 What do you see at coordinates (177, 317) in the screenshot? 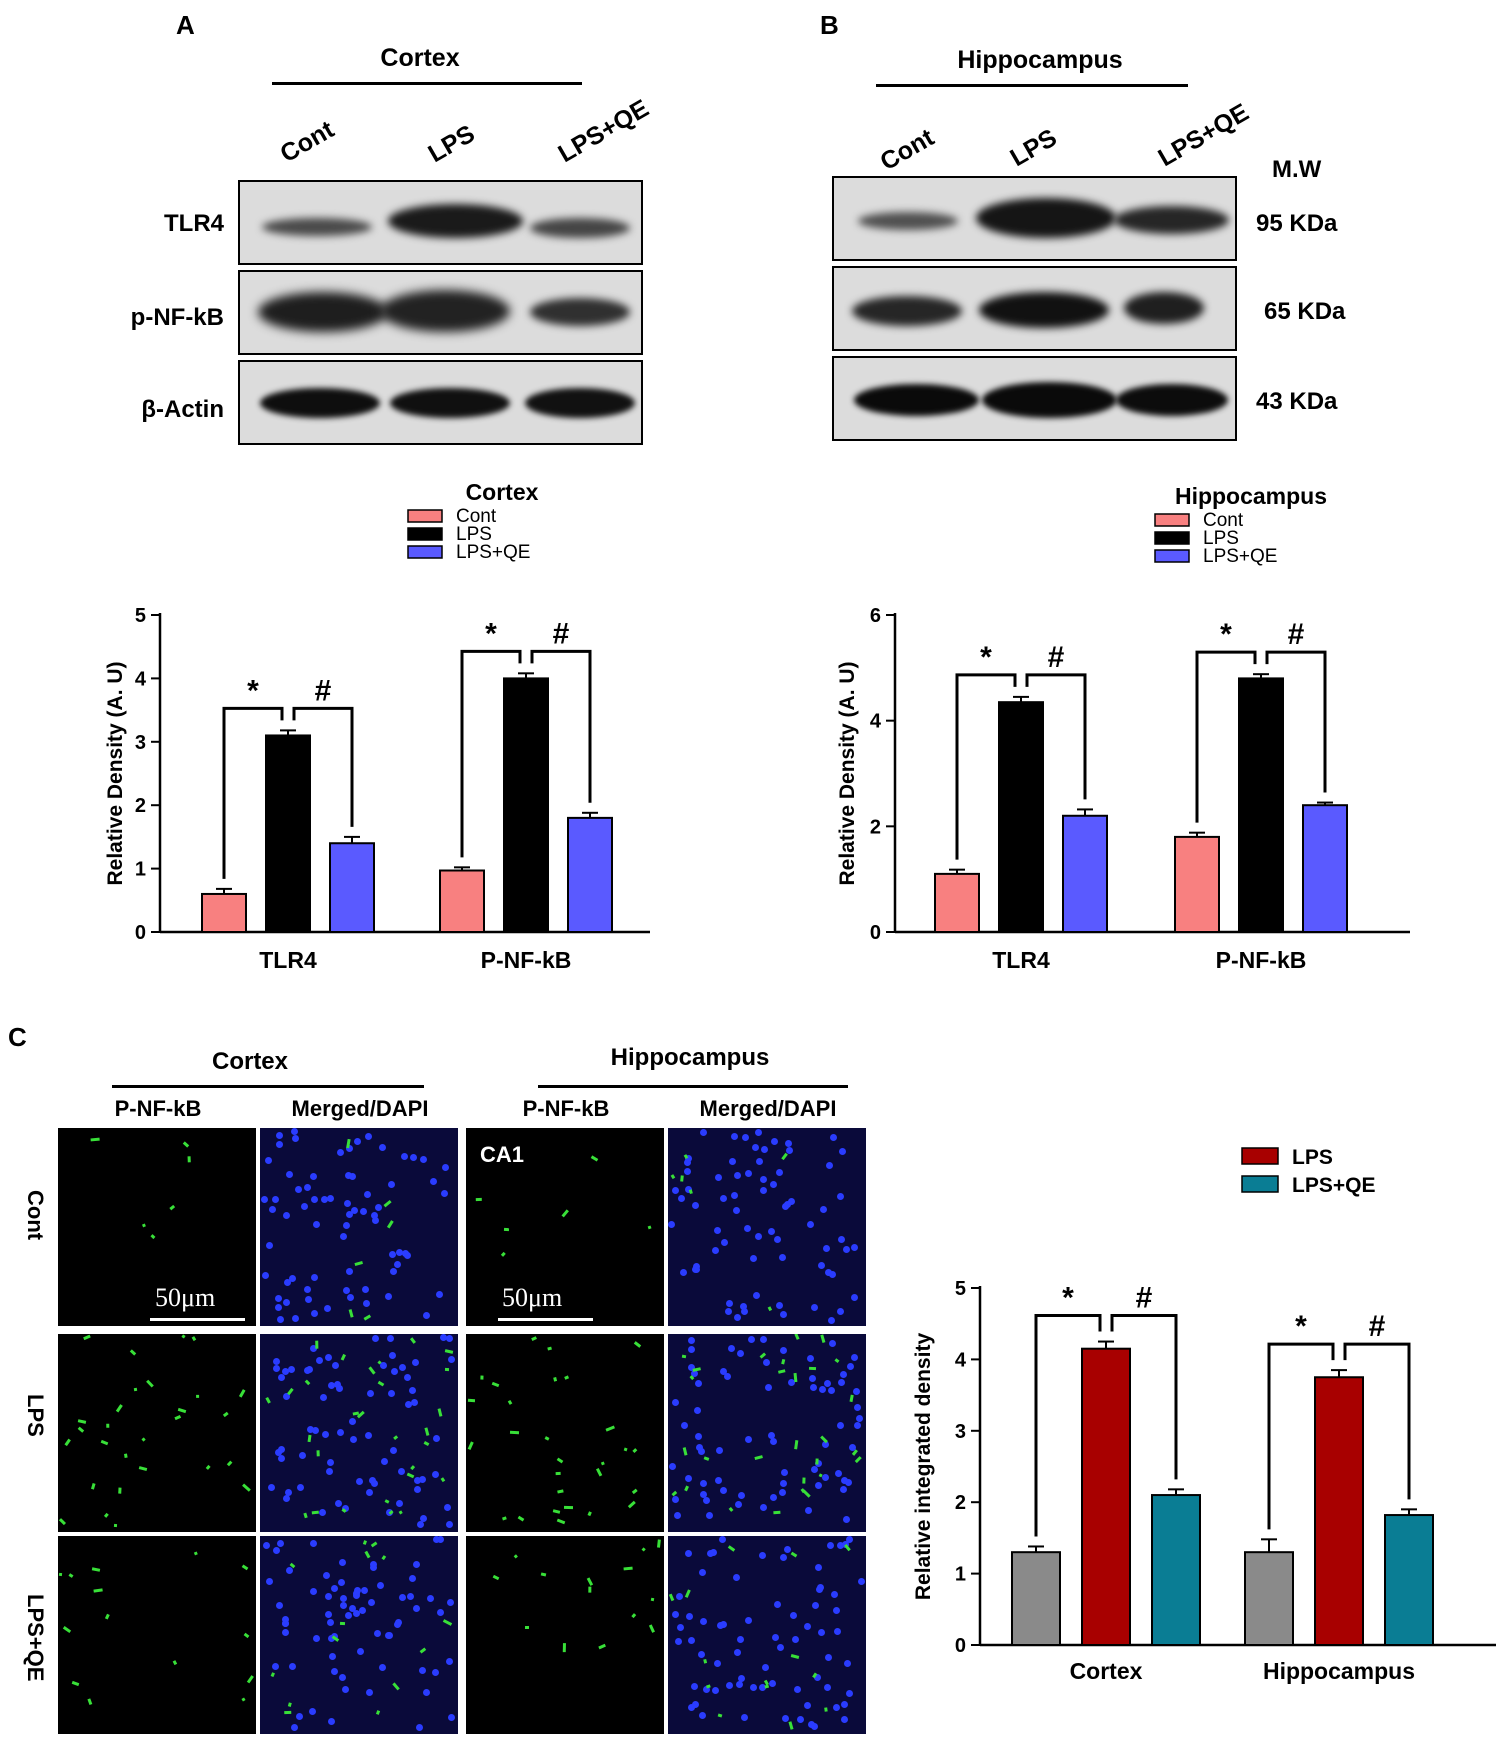
I see `blot-a-row-pnfkb: p-NF-kB` at bounding box center [177, 317].